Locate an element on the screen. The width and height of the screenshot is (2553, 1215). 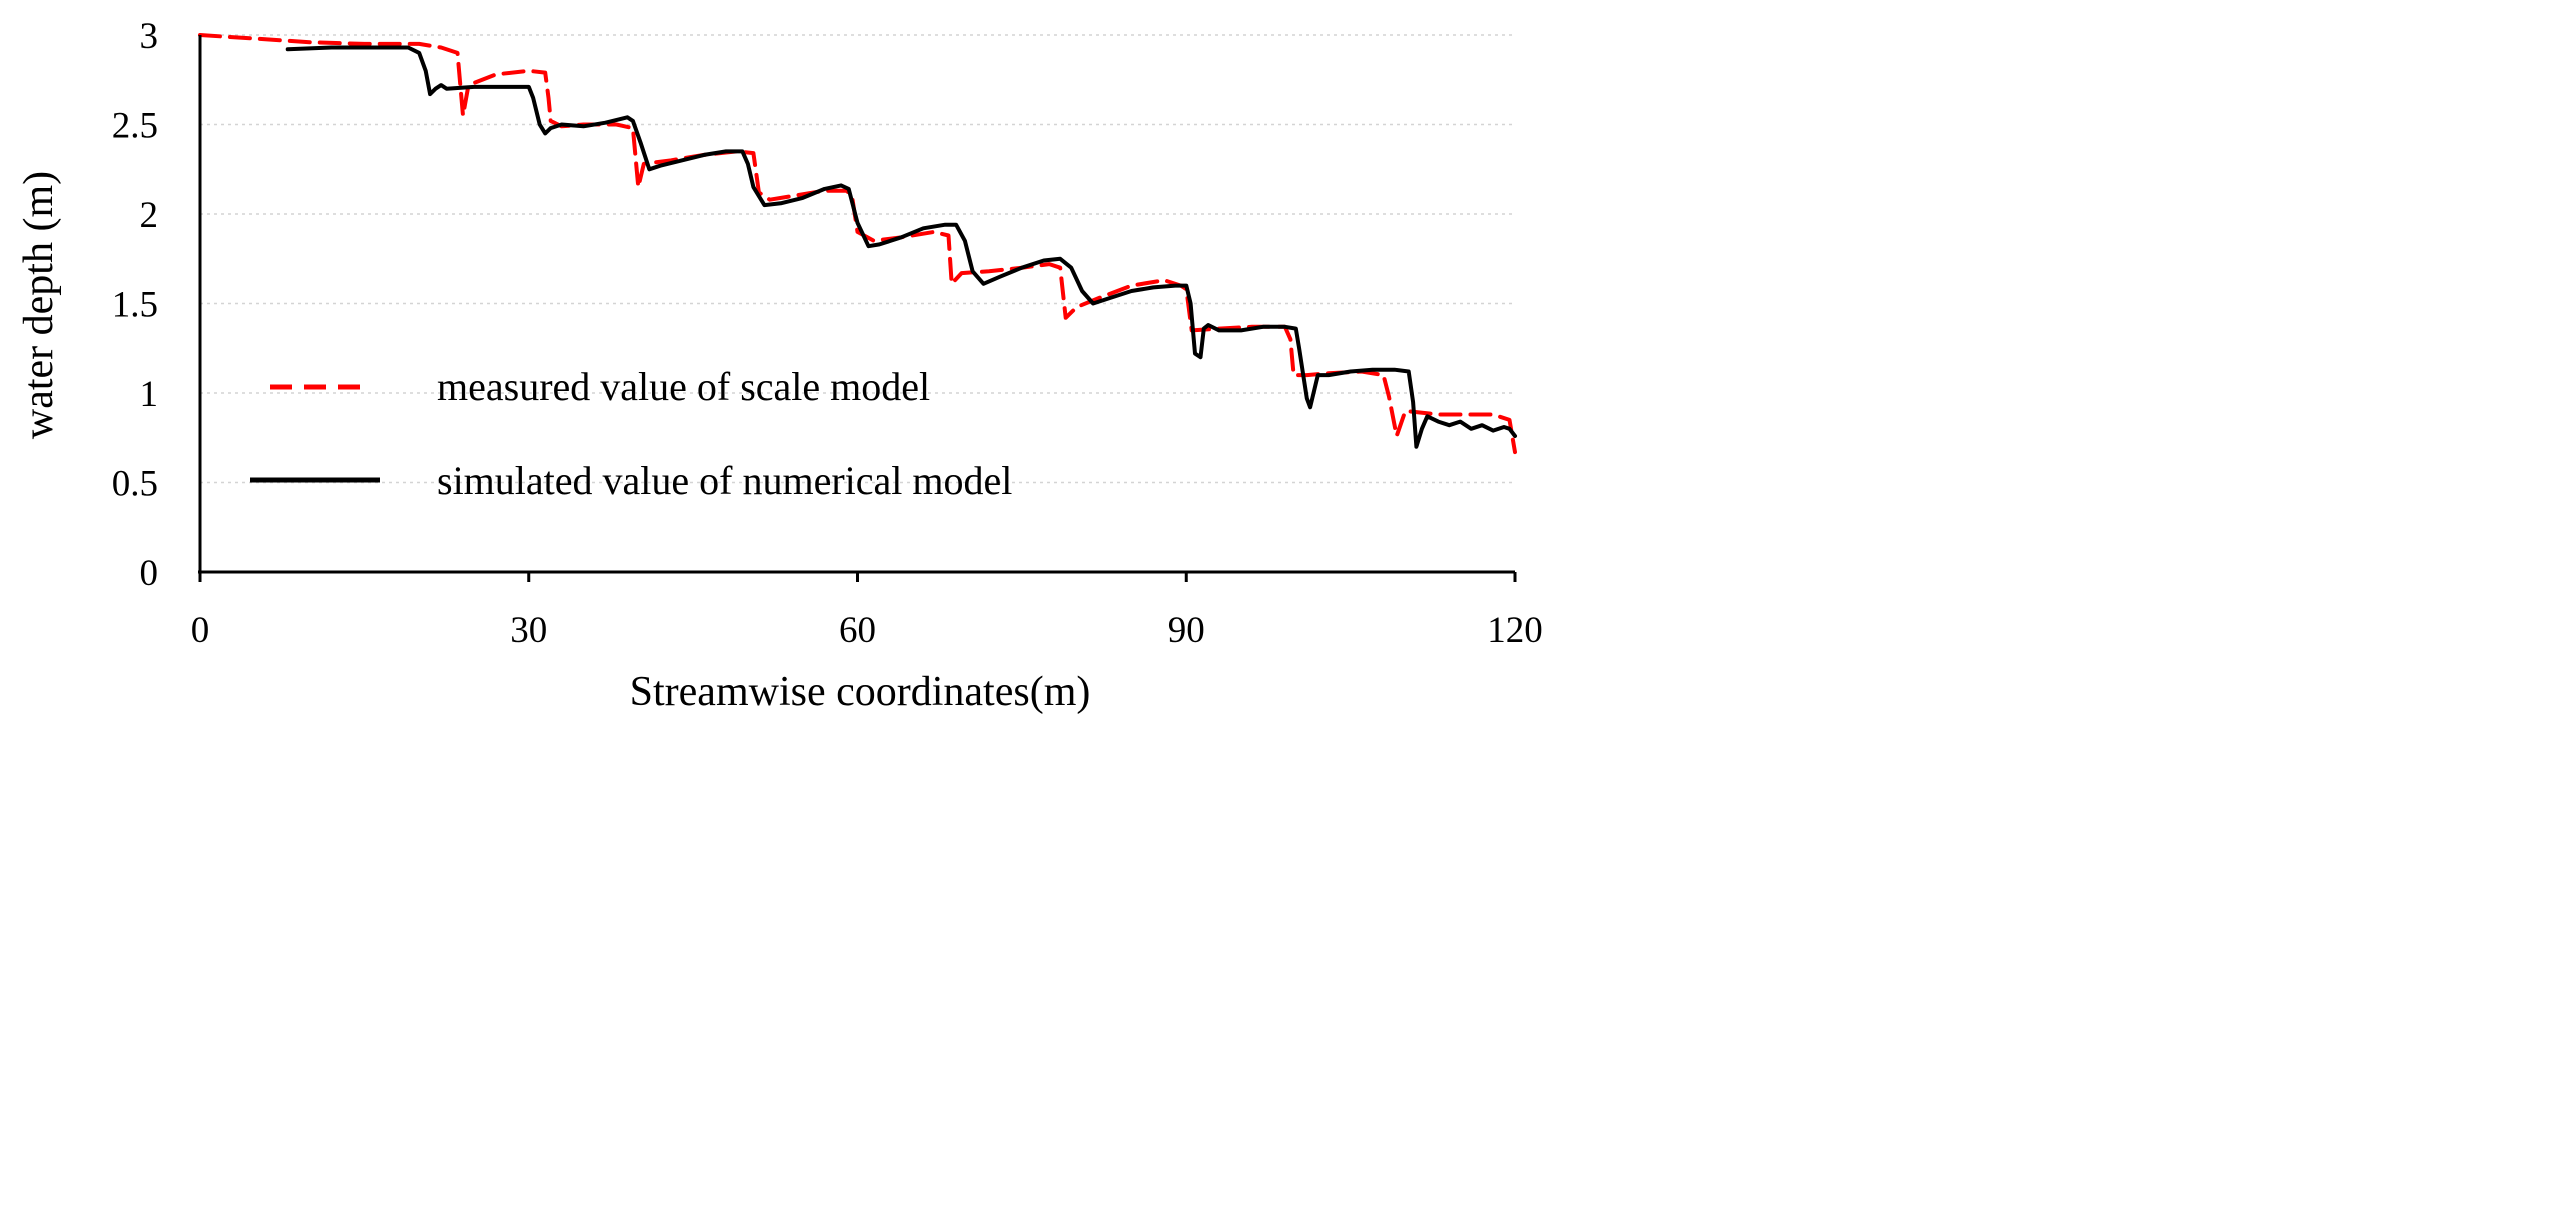
axis-ticks is located at coordinates (857, 577).